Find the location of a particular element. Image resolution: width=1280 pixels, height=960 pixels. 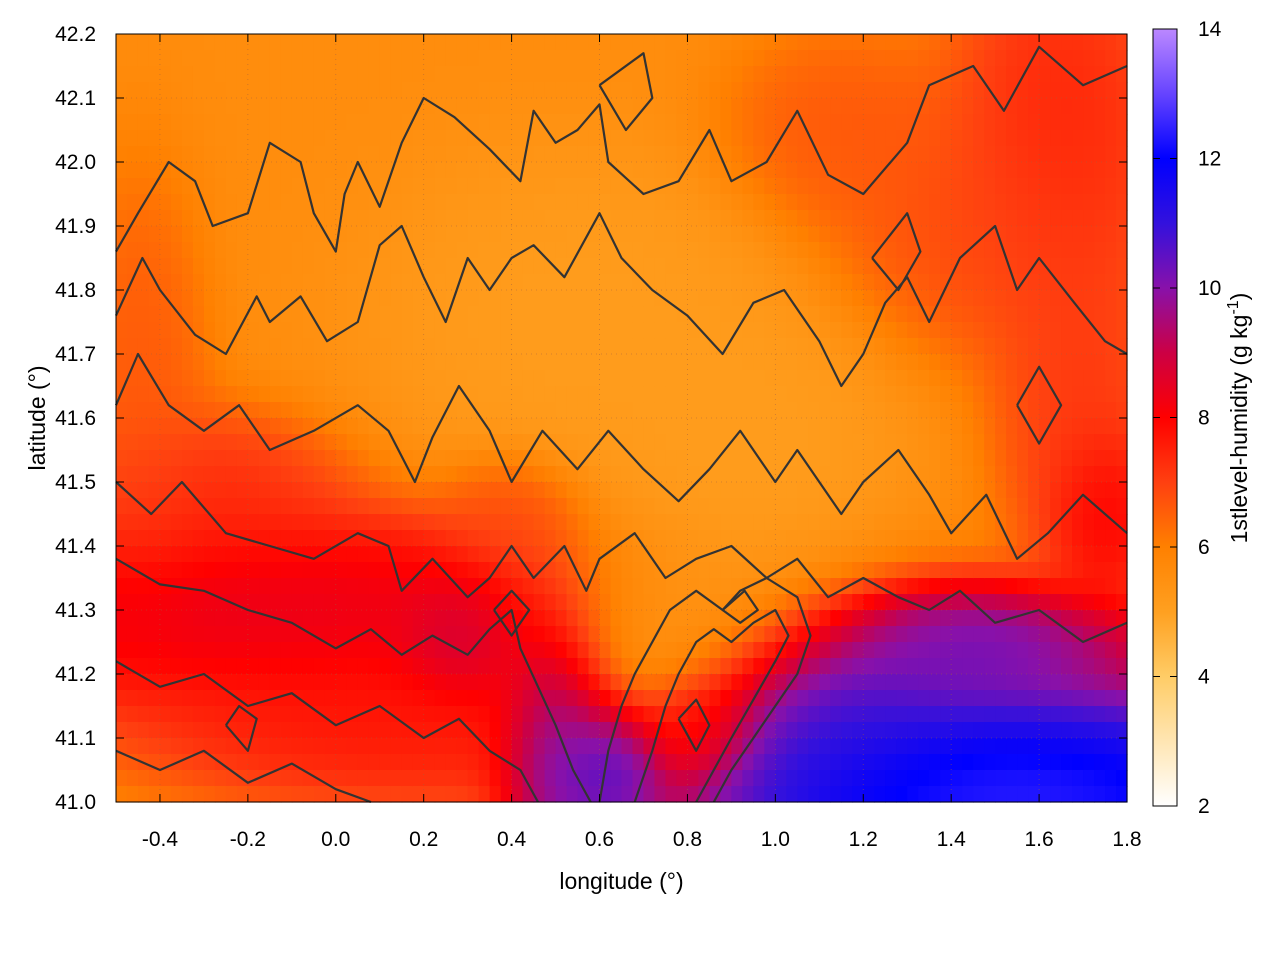

colorbar-label: 1stlevel-humidity (g kg-1) is located at coordinates (1238, 418).